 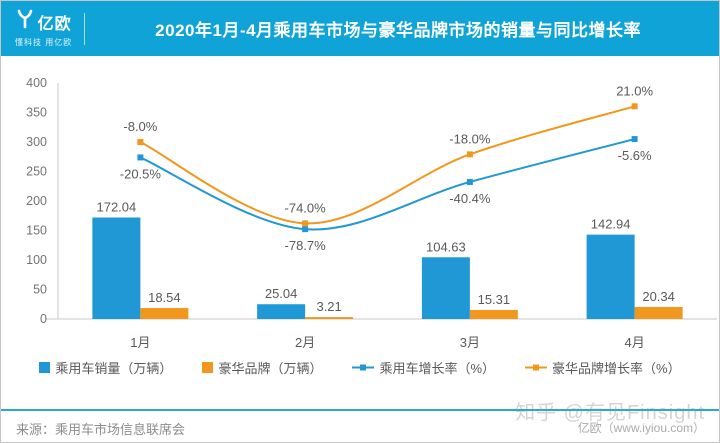 What do you see at coordinates (635, 342) in the screenshot?
I see `x-axis-label: 4月` at bounding box center [635, 342].